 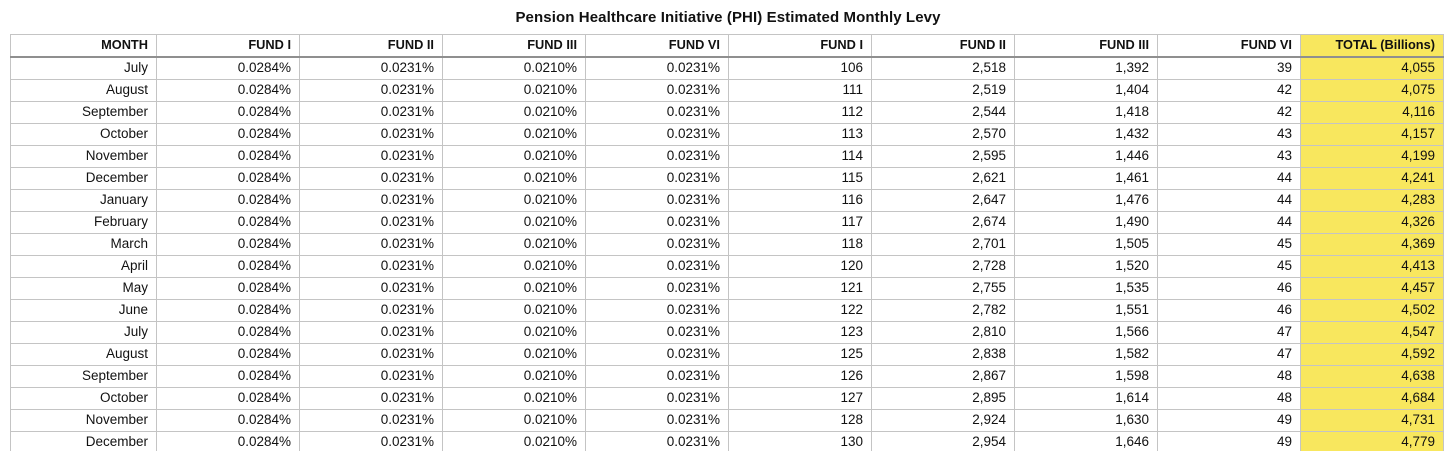 I want to click on cell-fund3-amount: 1,432, so click(x=1086, y=134).